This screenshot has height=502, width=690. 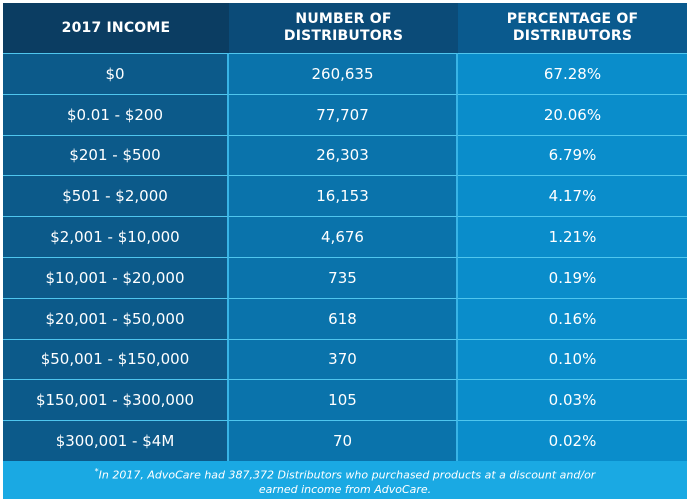 I want to click on income-cell: $10,001 - $20,000, so click(x=116, y=277).